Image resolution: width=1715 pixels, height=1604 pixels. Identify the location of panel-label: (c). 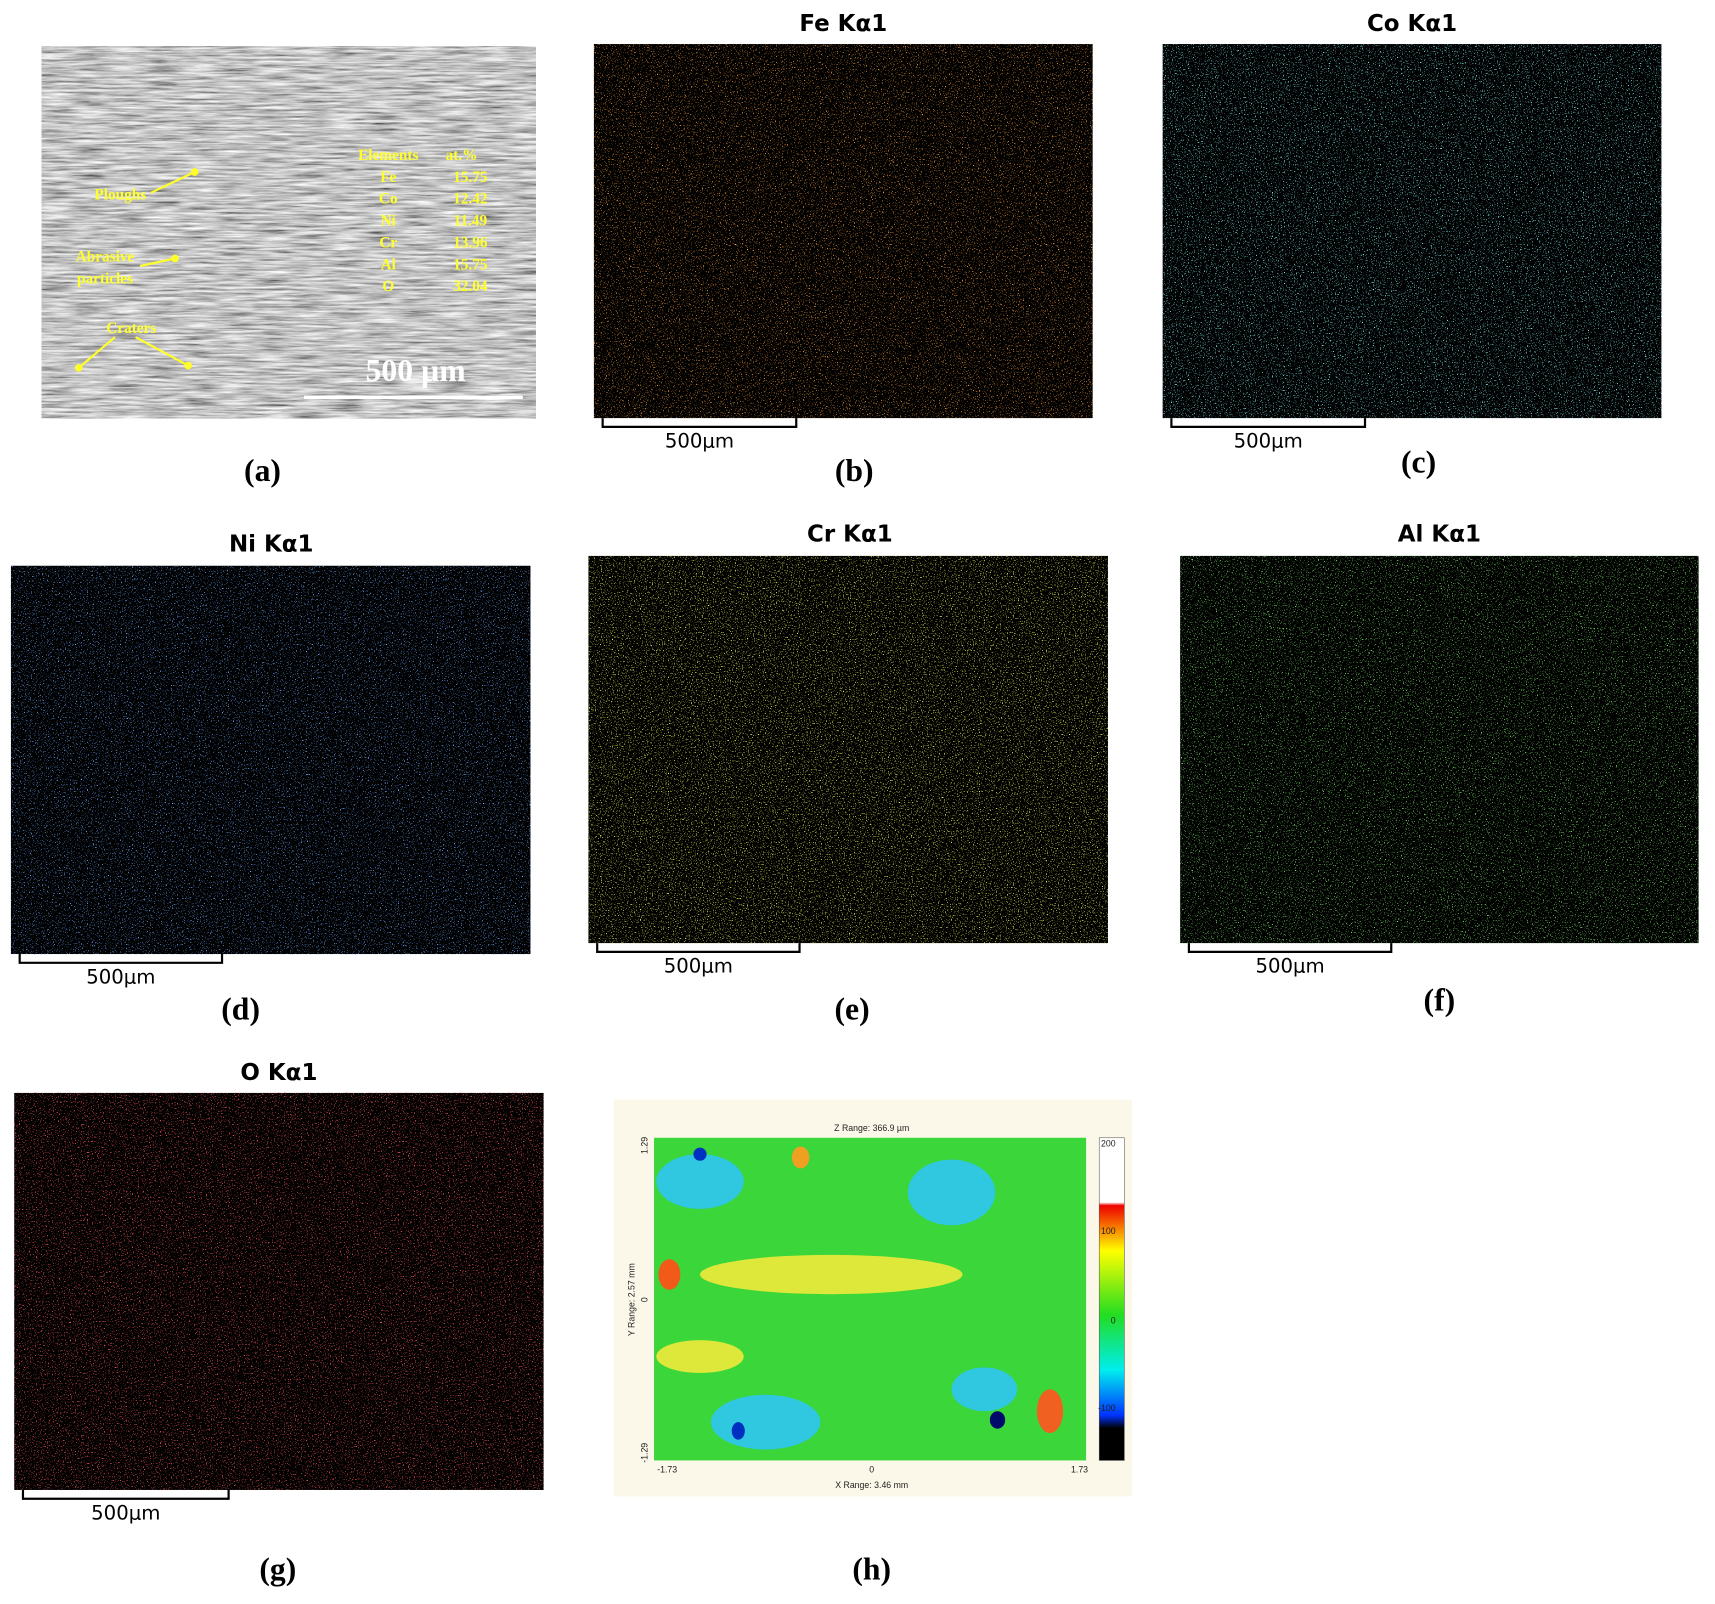
(1418, 461).